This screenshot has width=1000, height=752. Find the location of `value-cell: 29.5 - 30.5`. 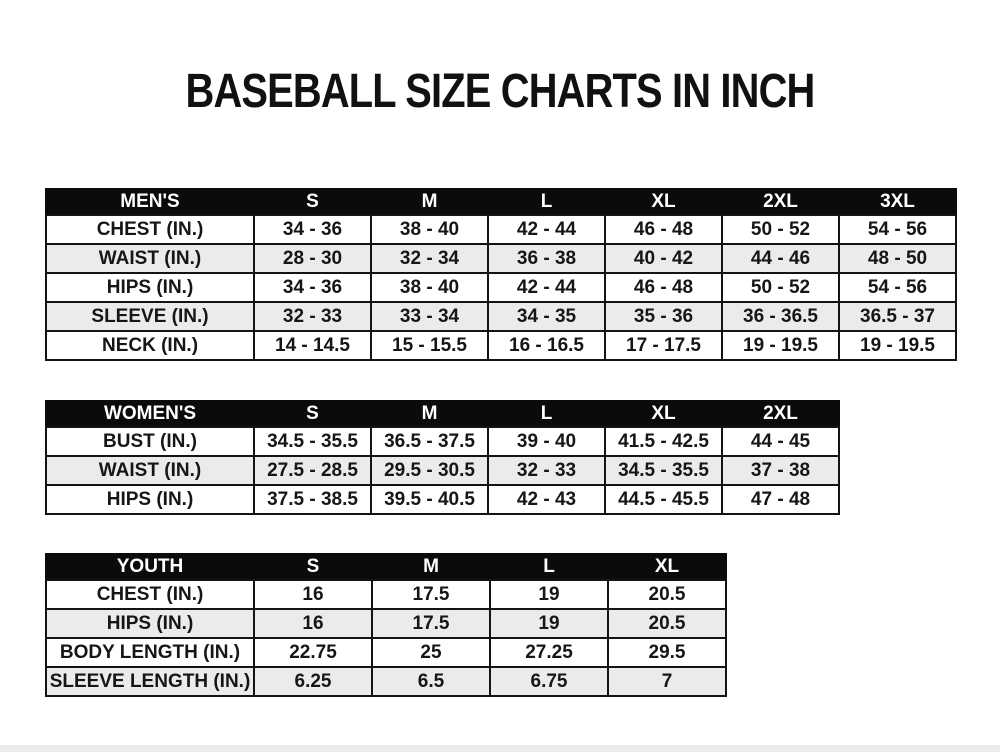

value-cell: 29.5 - 30.5 is located at coordinates (429, 470).